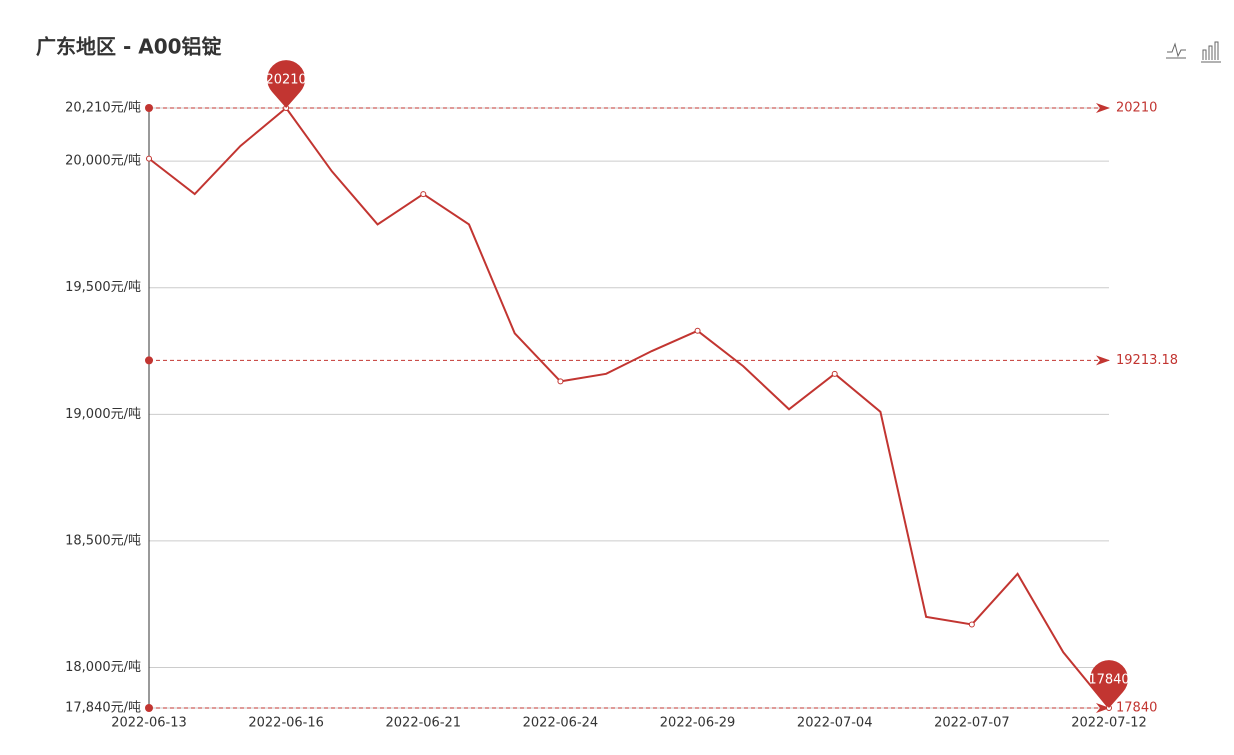 This screenshot has height=755, width=1234. What do you see at coordinates (972, 723) in the screenshot?
I see `x-tick-label: 2022-07-07` at bounding box center [972, 723].